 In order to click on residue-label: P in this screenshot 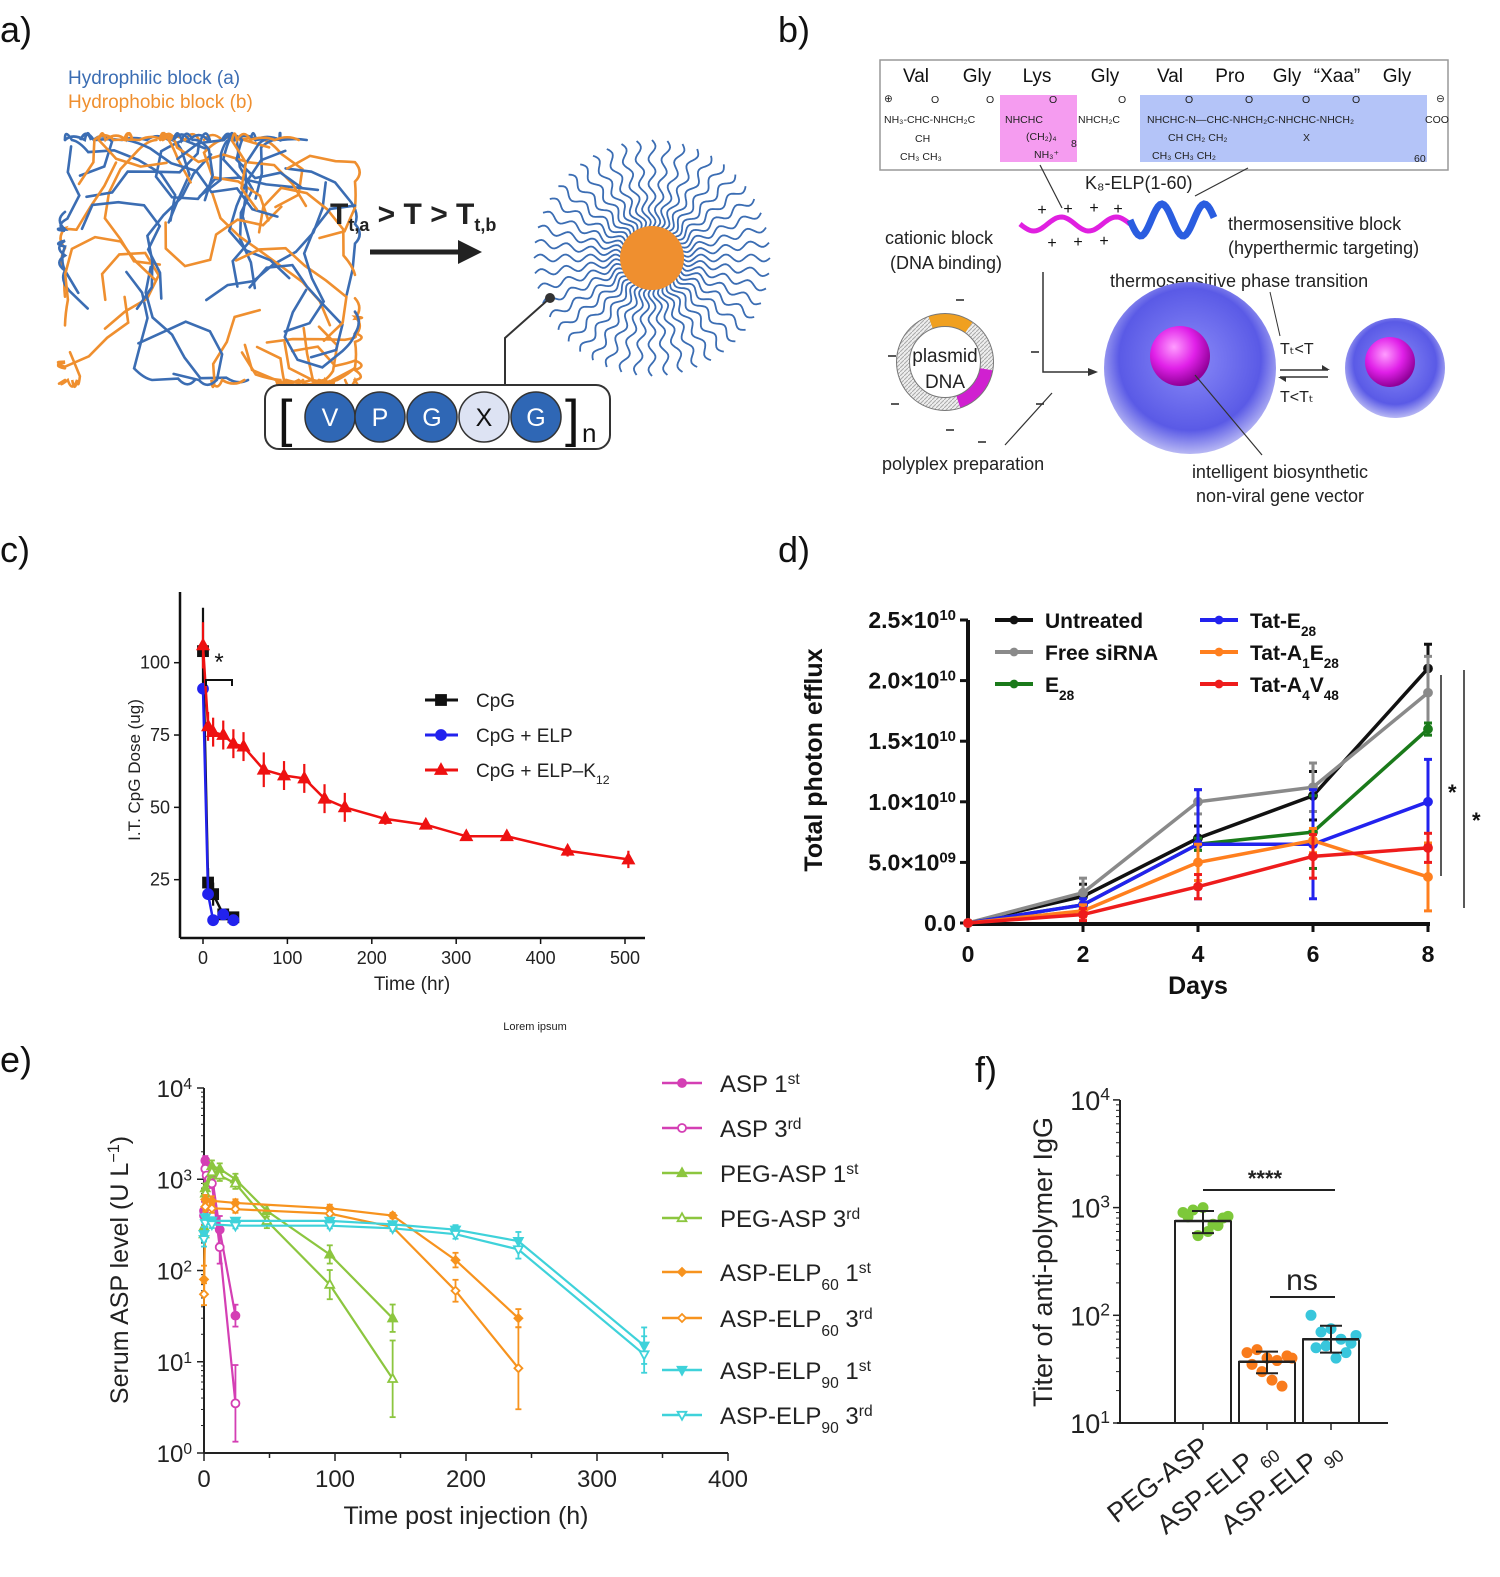, I will do `click(380, 418)`.